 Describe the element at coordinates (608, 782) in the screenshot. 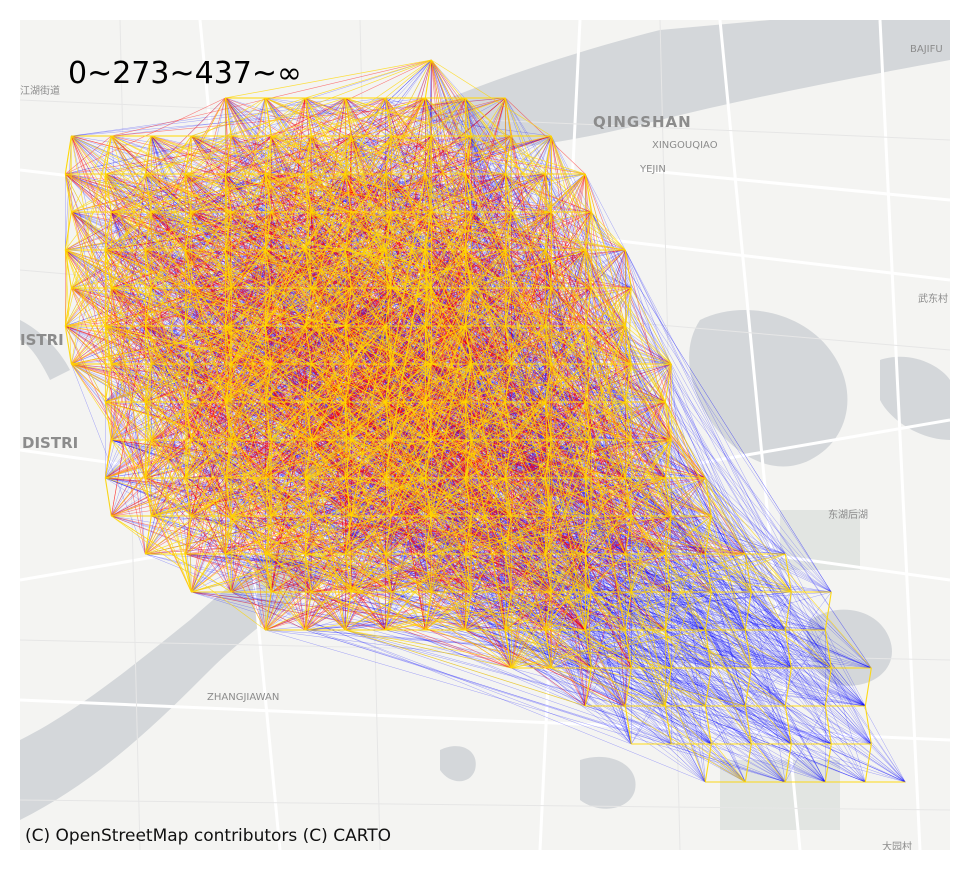

I see `lake-south` at that location.